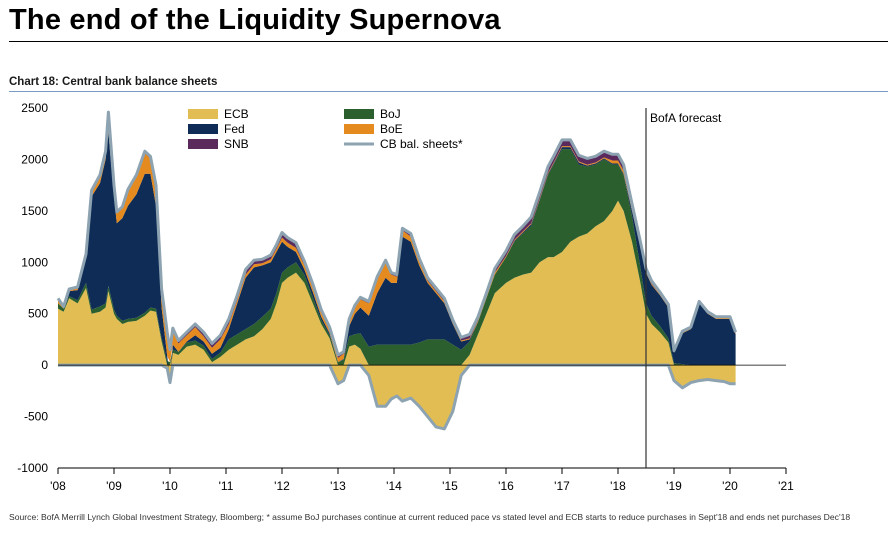 The height and width of the screenshot is (543, 890). I want to click on legend-label-fed: Fed, so click(234, 129).